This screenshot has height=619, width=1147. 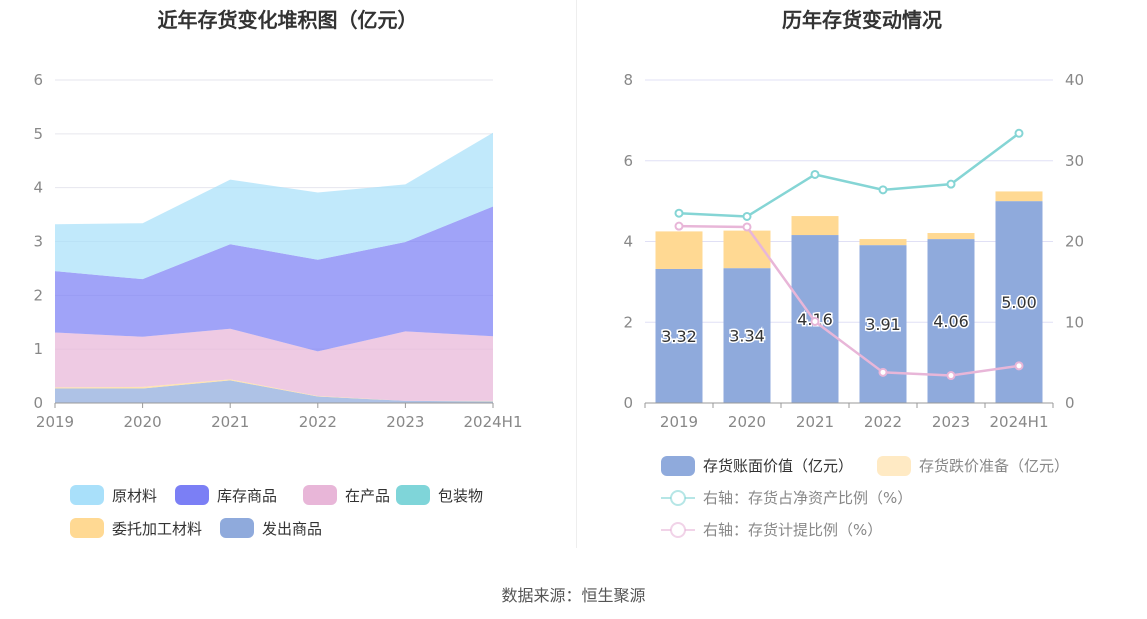 What do you see at coordinates (994, 466) in the screenshot?
I see `legend-label: 存货跌价准备（亿元）` at bounding box center [994, 466].